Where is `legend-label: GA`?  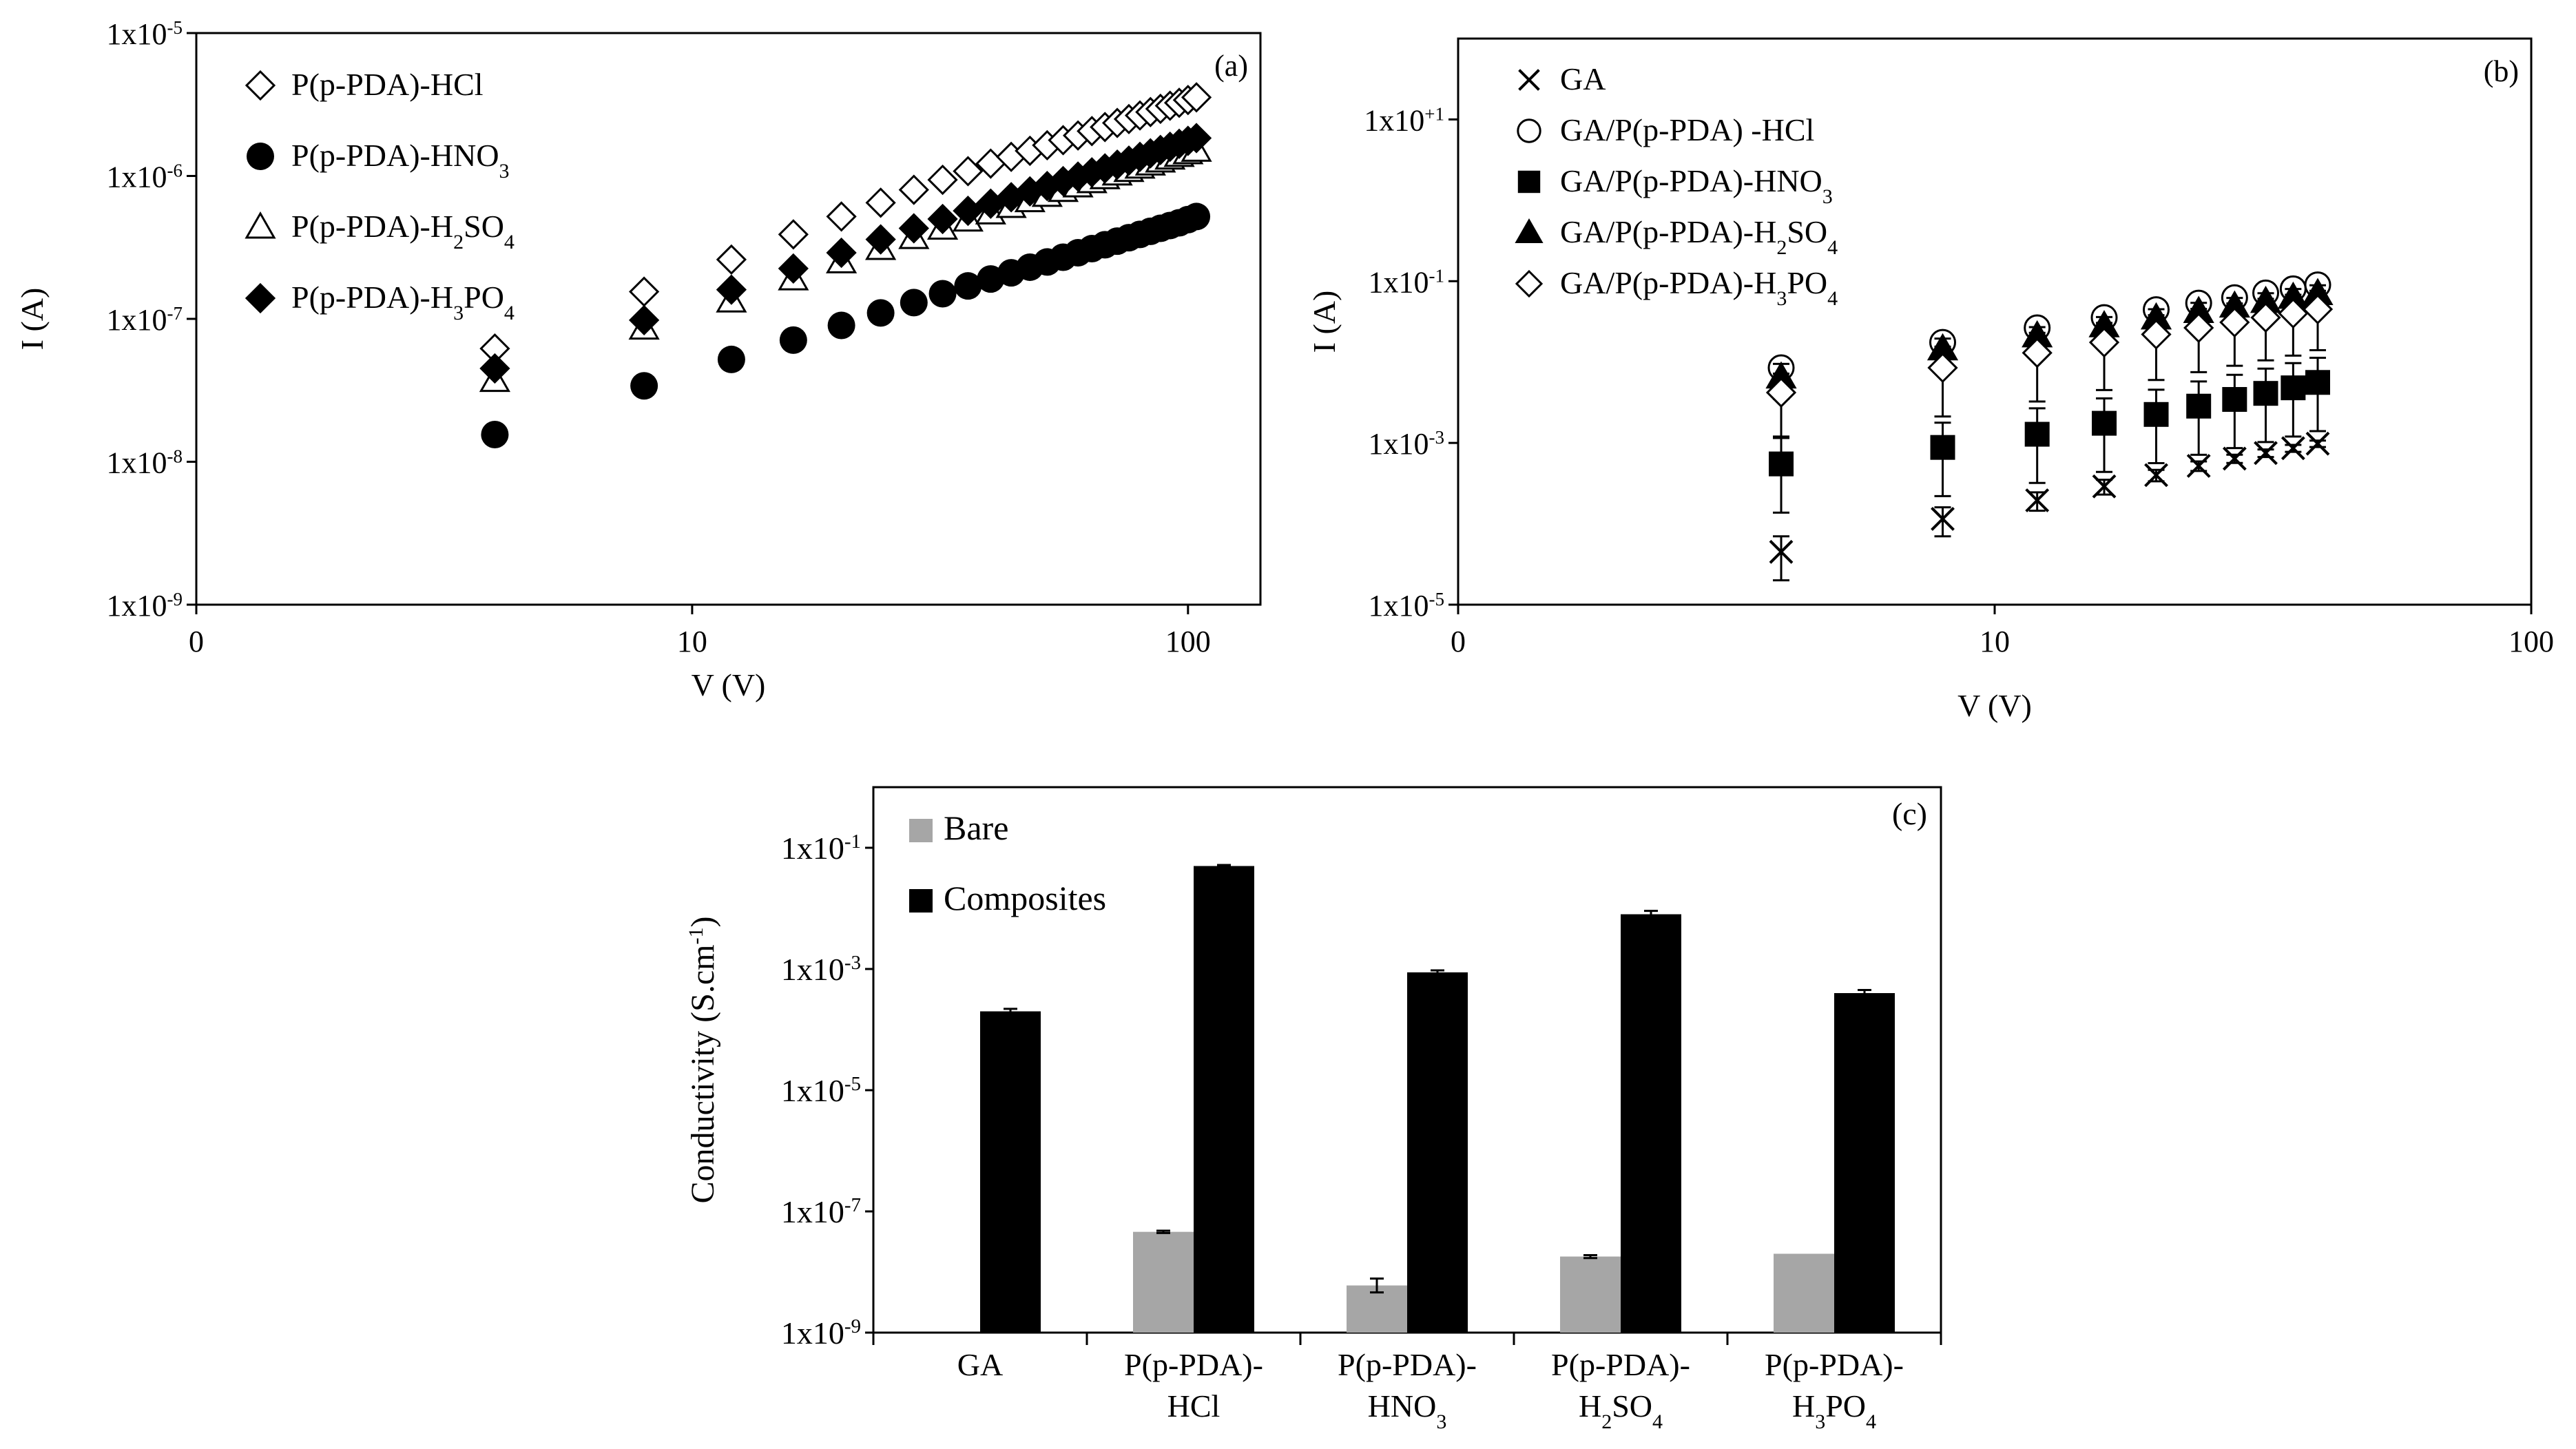
legend-label: GA is located at coordinates (1583, 78).